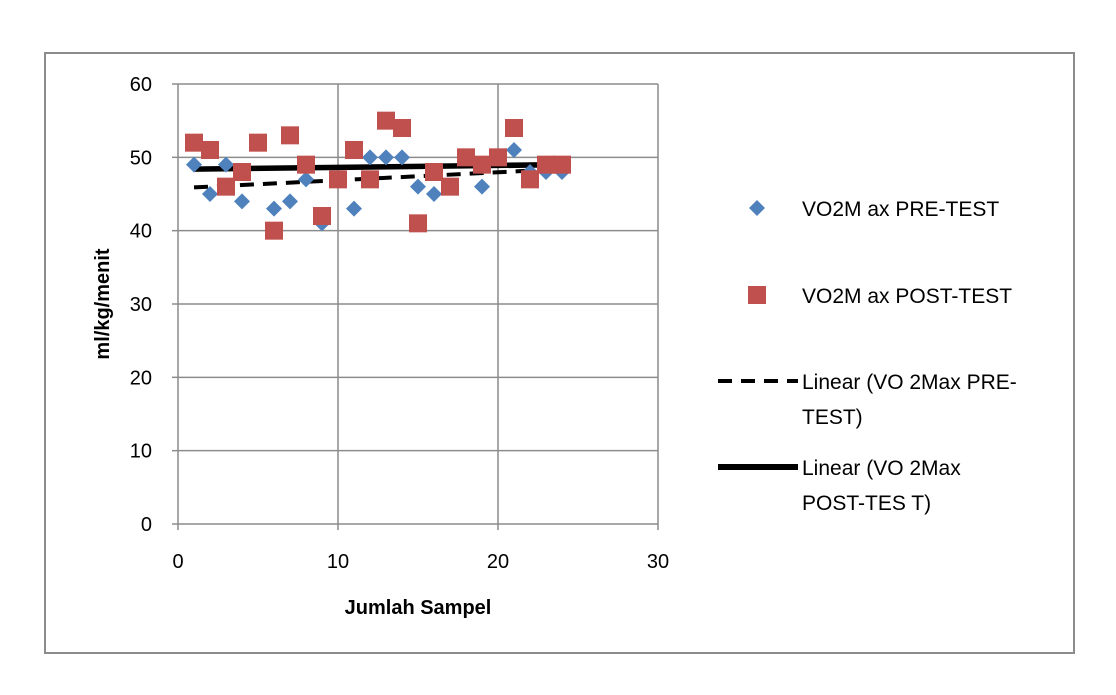 The width and height of the screenshot is (1116, 695). Describe the element at coordinates (909, 382) in the screenshot. I see `legend-label: Linear (VO 2Max PRE-` at that location.